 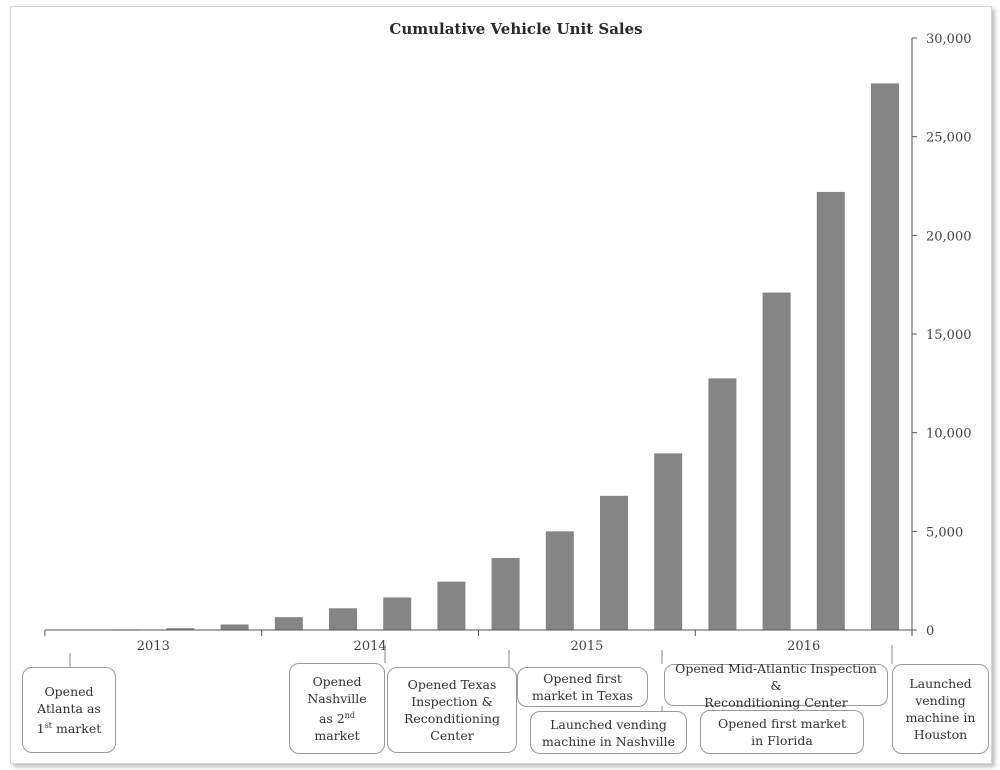 What do you see at coordinates (505, 593) in the screenshot?
I see `bar-q1-2015` at bounding box center [505, 593].